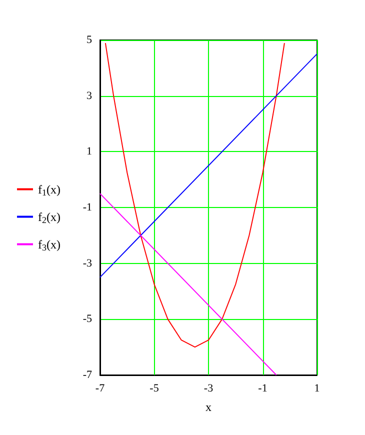 Image resolution: width=365 pixels, height=435 pixels. I want to click on y-tick-label: 1, so click(89, 152).